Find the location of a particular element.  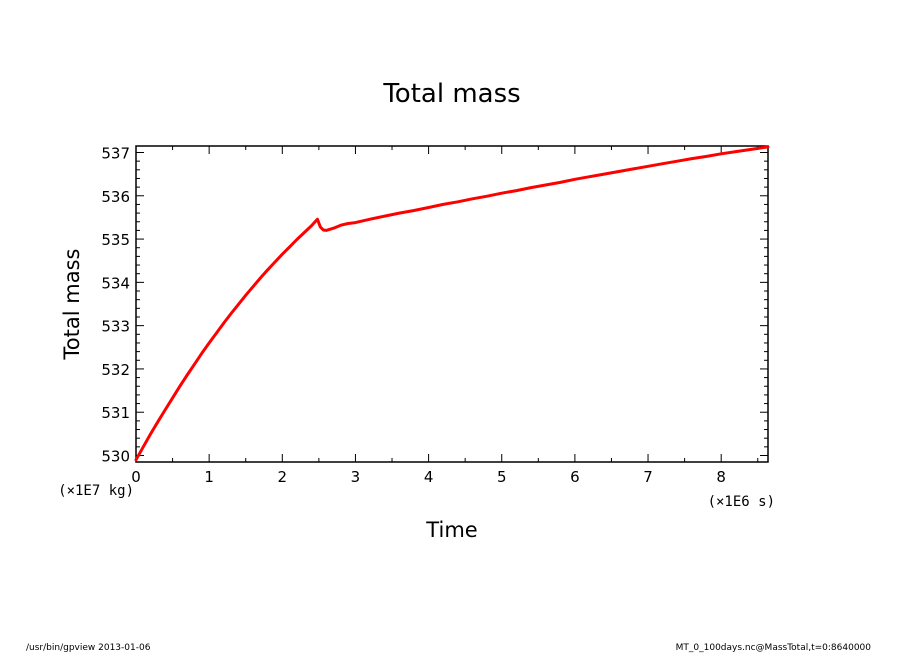

x-tick-label: 8 is located at coordinates (721, 477).